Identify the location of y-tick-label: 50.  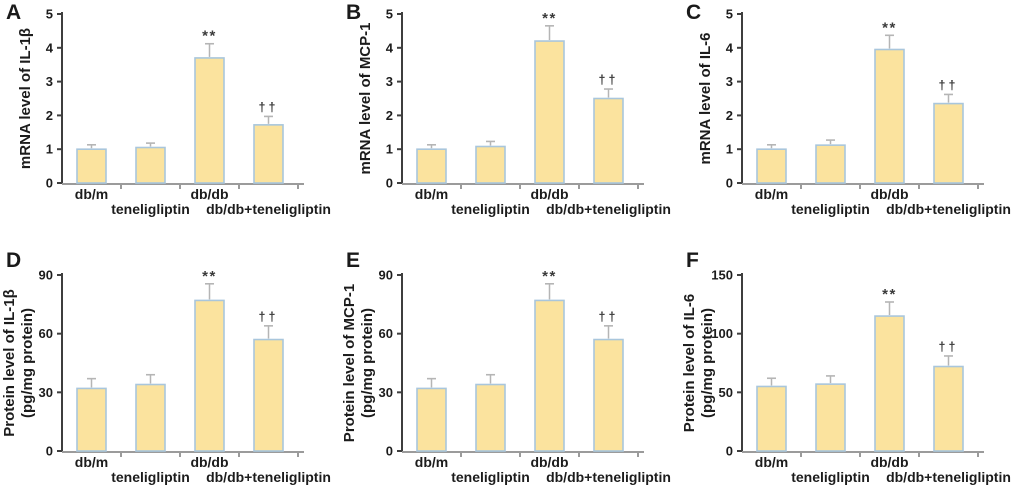
(726, 392).